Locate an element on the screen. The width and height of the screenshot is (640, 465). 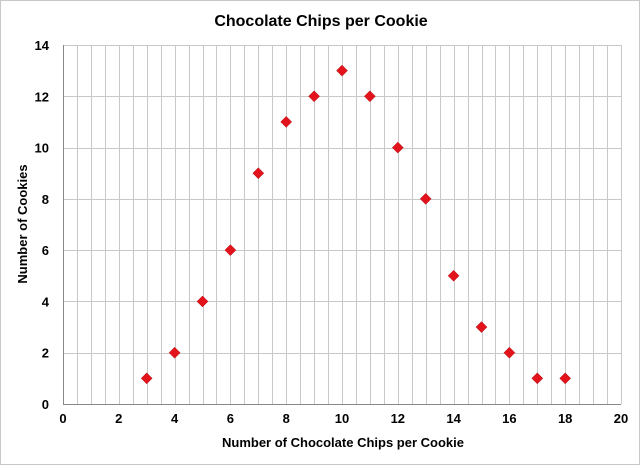
y-tick-label: 2 is located at coordinates (45, 353).